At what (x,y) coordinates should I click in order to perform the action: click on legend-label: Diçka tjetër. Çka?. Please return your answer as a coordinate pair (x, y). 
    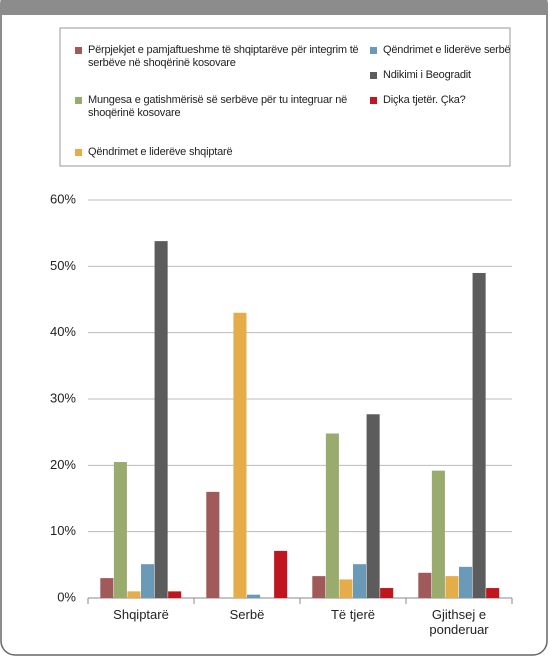
    Looking at the image, I should click on (424, 100).